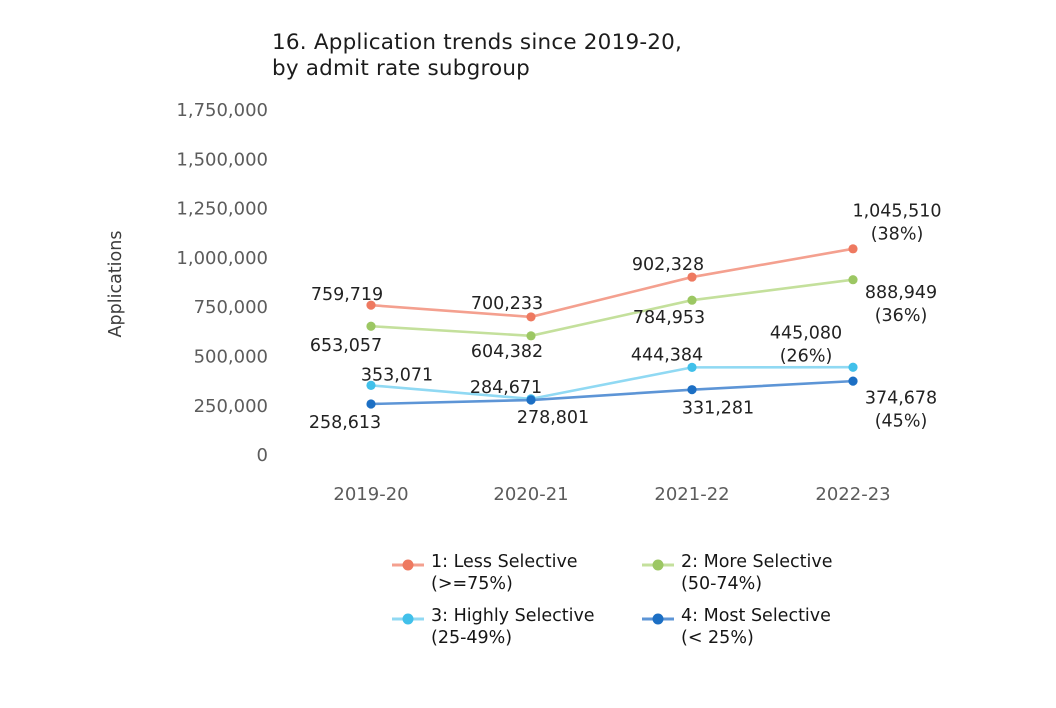 This screenshot has height=708, width=1056. What do you see at coordinates (346, 346) in the screenshot?
I see `data-point-label: 653,057` at bounding box center [346, 346].